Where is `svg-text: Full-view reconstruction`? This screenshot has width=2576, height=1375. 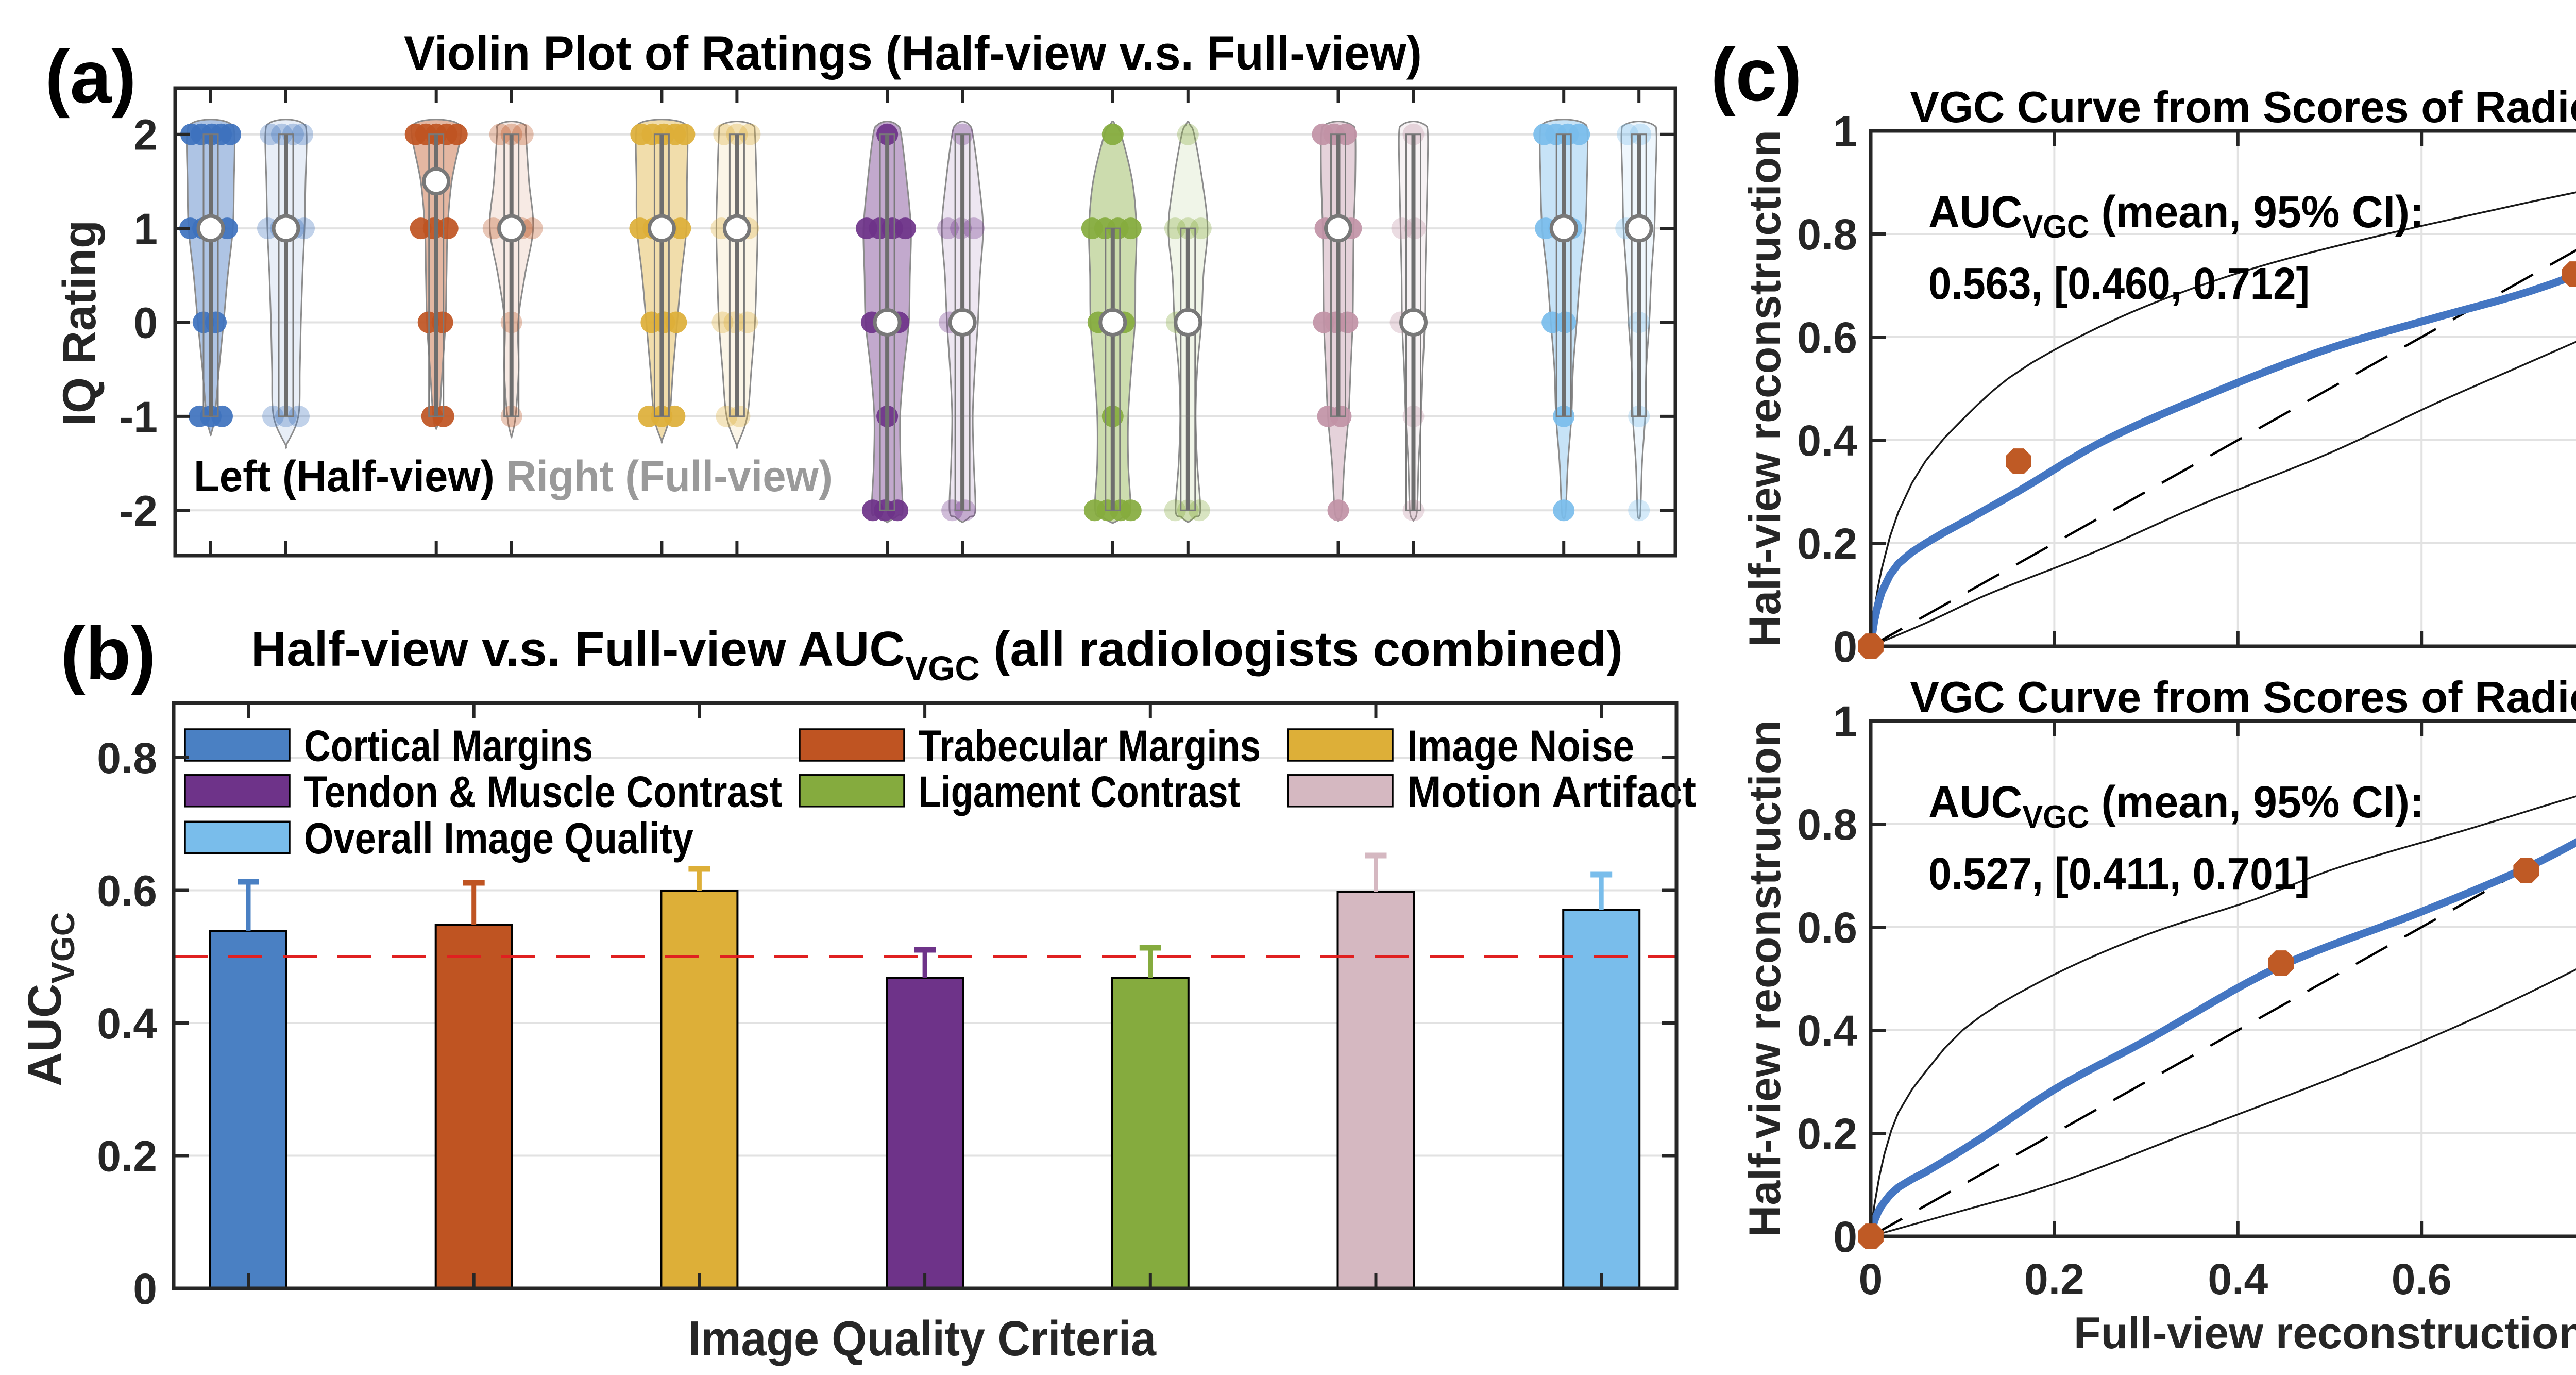 svg-text: Full-view reconstruction is located at coordinates (2325, 1333).